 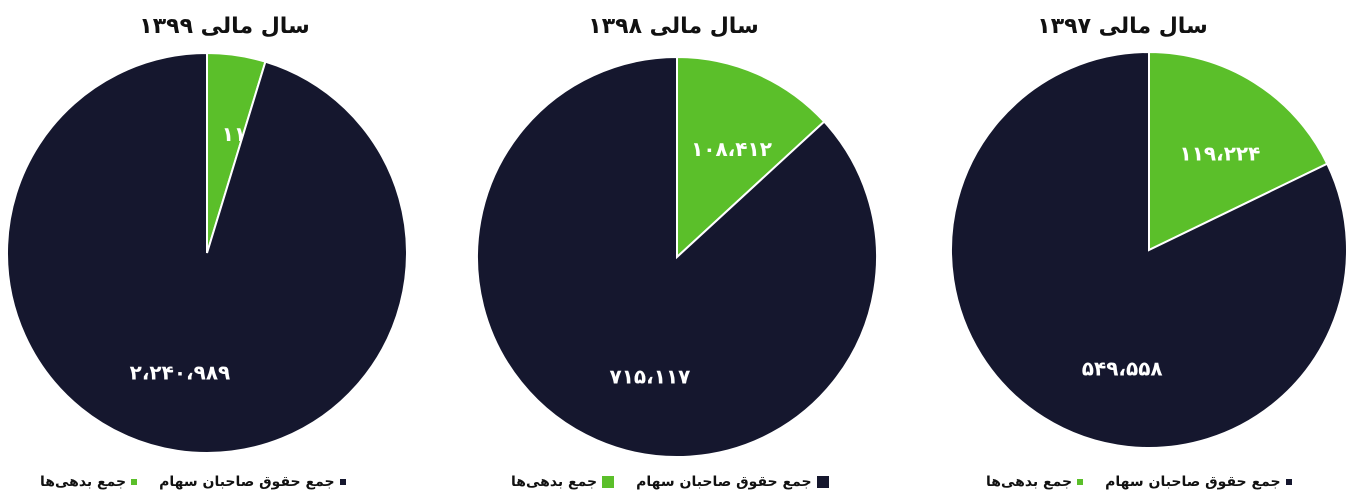 What do you see at coordinates (673, 26) in the screenshot?
I see `chart-title: سال مالی ۱۳۹۸` at bounding box center [673, 26].